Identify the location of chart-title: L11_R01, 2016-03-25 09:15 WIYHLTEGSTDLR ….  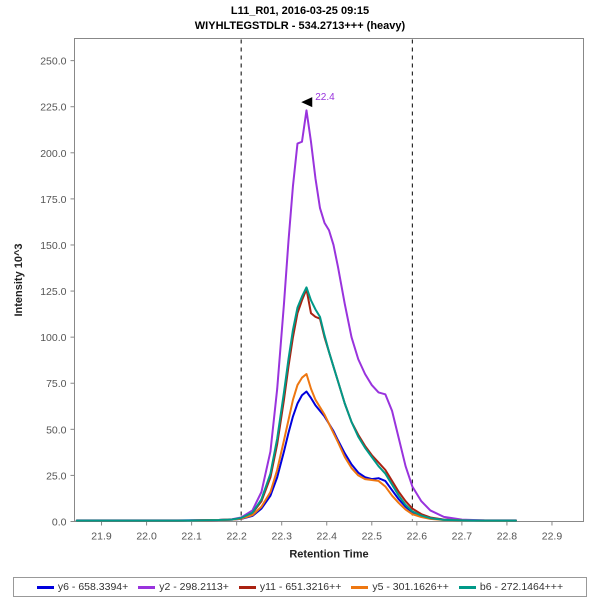
(300, 19).